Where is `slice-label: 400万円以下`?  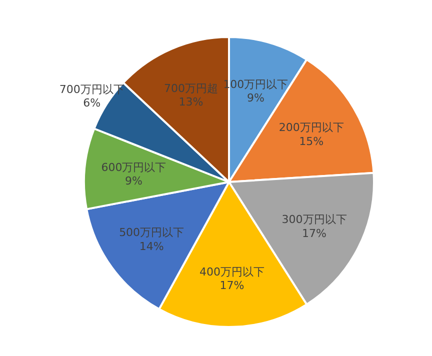
slice-label: 400万円以下 is located at coordinates (232, 271).